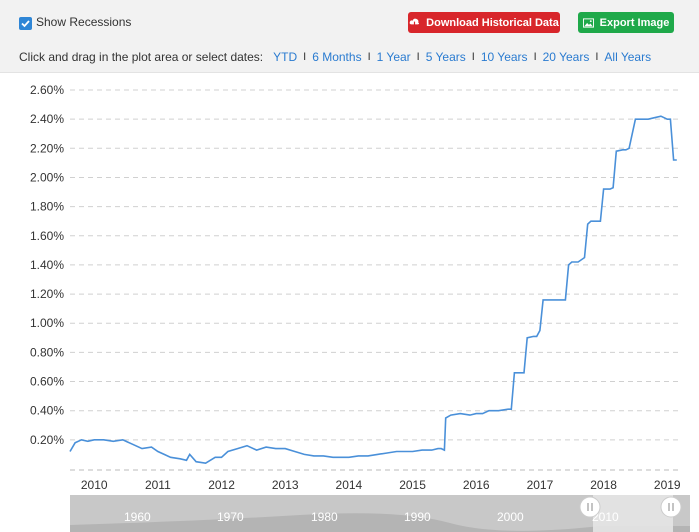  I want to click on navigator-year-label: 1980, so click(324, 517).